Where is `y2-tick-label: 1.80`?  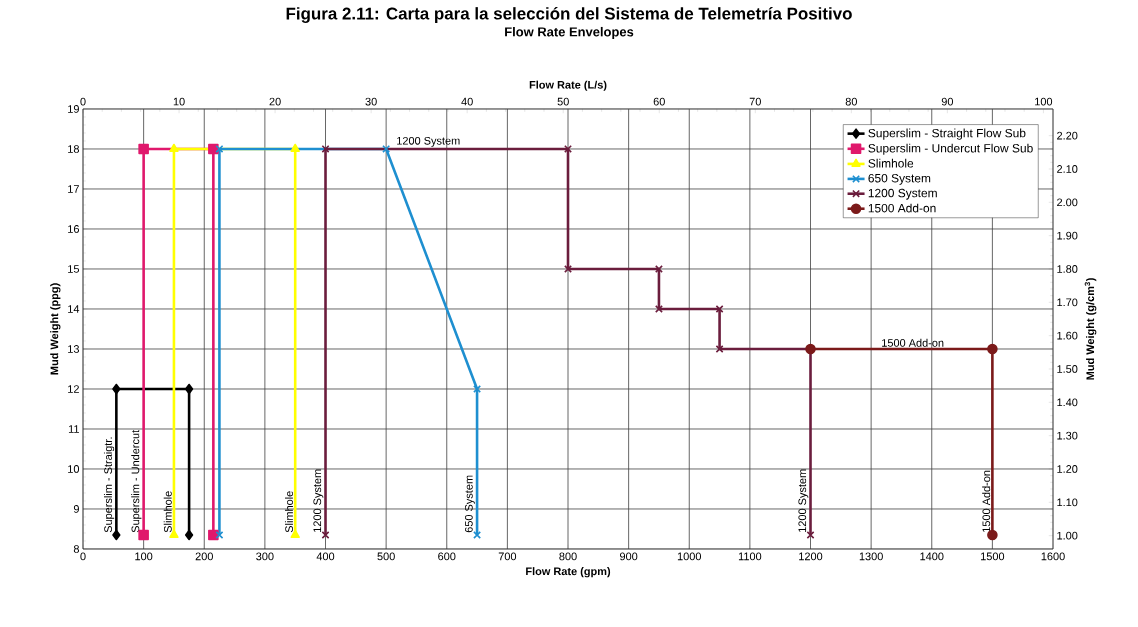 y2-tick-label: 1.80 is located at coordinates (1067, 269).